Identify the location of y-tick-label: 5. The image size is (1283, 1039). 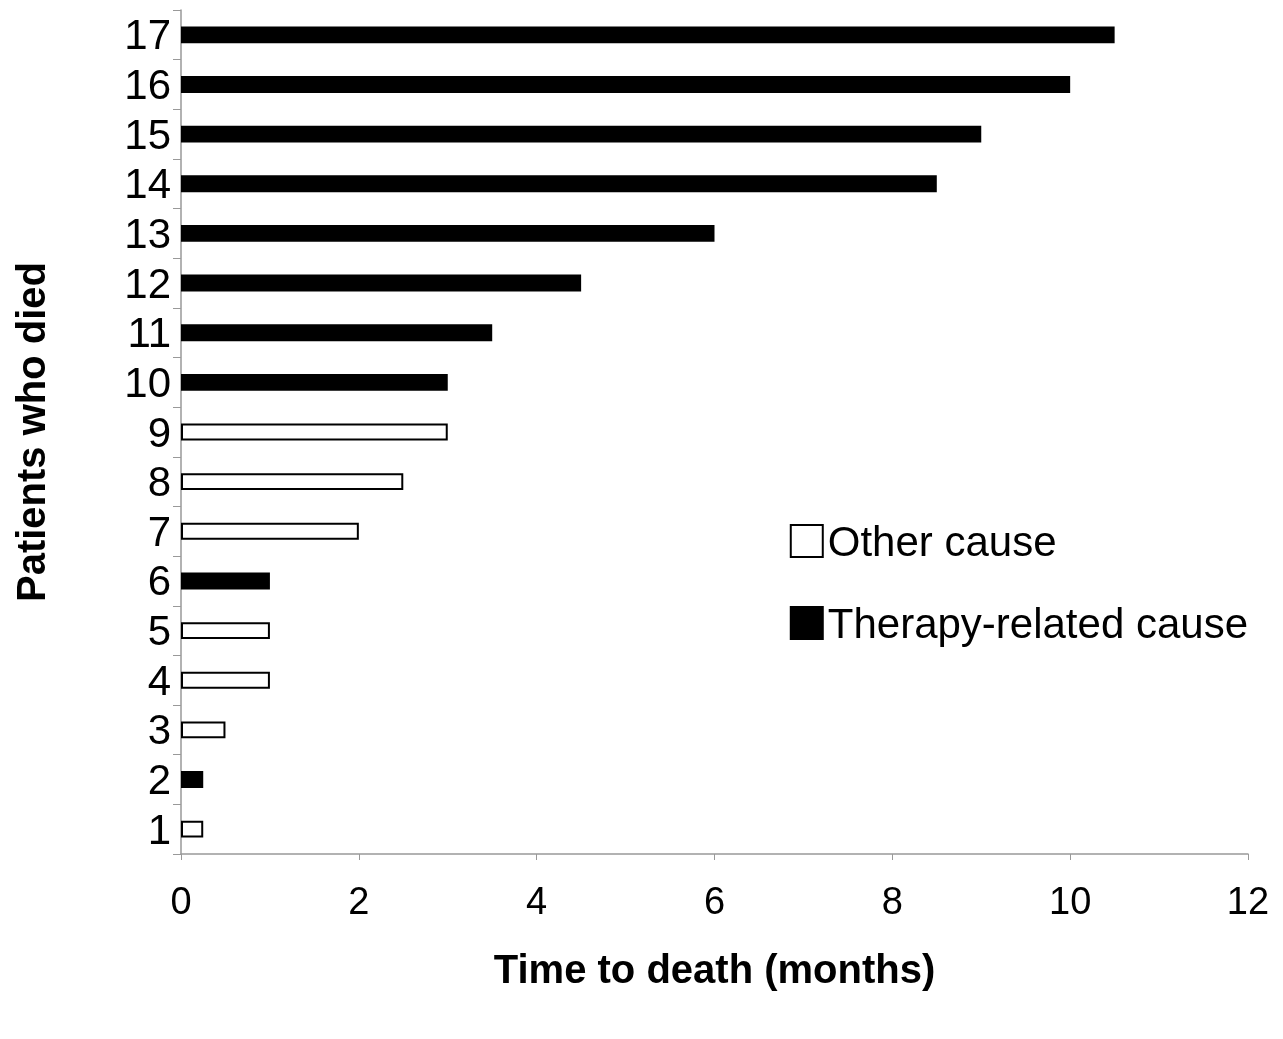
(159, 631).